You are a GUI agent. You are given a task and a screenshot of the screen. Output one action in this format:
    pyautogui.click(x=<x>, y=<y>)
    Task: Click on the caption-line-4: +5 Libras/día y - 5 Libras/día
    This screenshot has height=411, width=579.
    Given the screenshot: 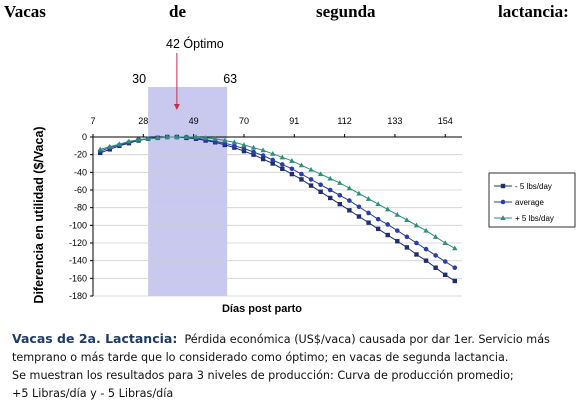 What is the action you would take?
    pyautogui.click(x=93, y=393)
    